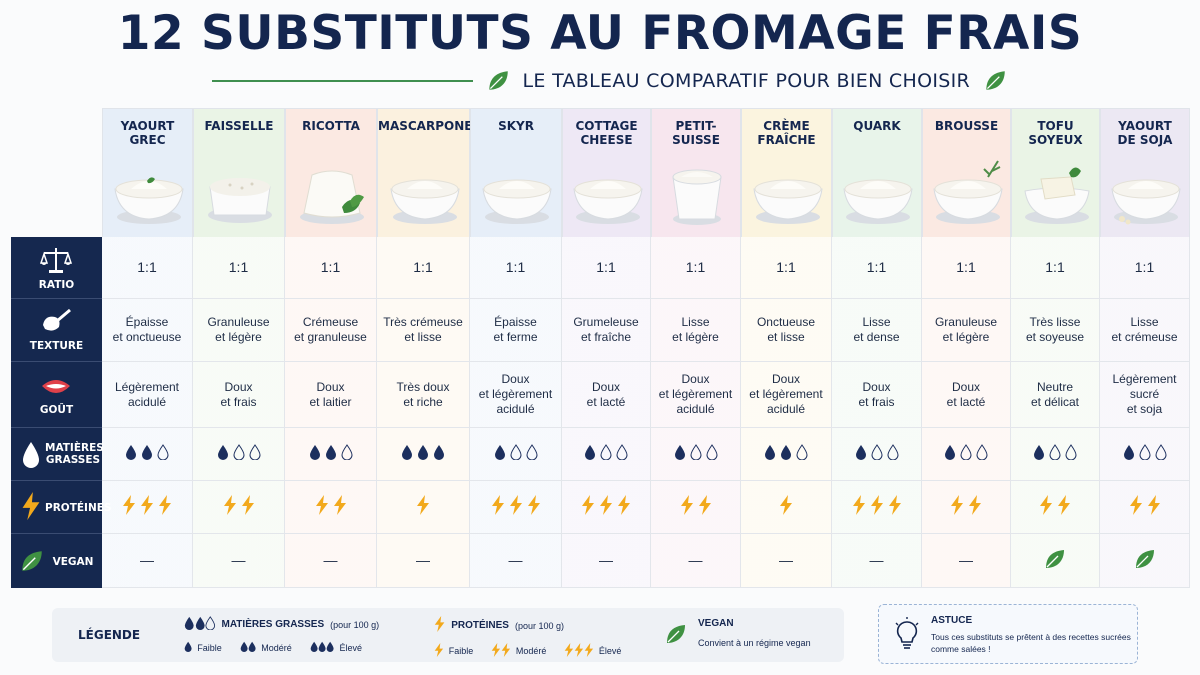 The height and width of the screenshot is (675, 1200). What do you see at coordinates (606, 172) in the screenshot?
I see `column-header: COTTAGE CHEESE` at bounding box center [606, 172].